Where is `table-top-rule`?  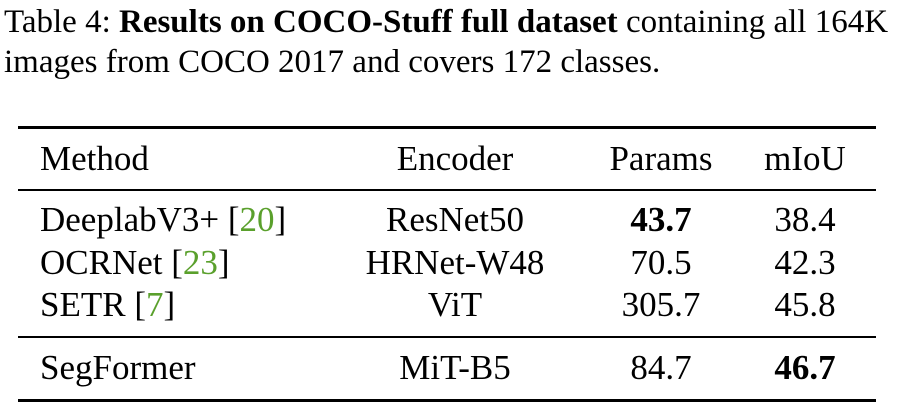 table-top-rule is located at coordinates (447, 127).